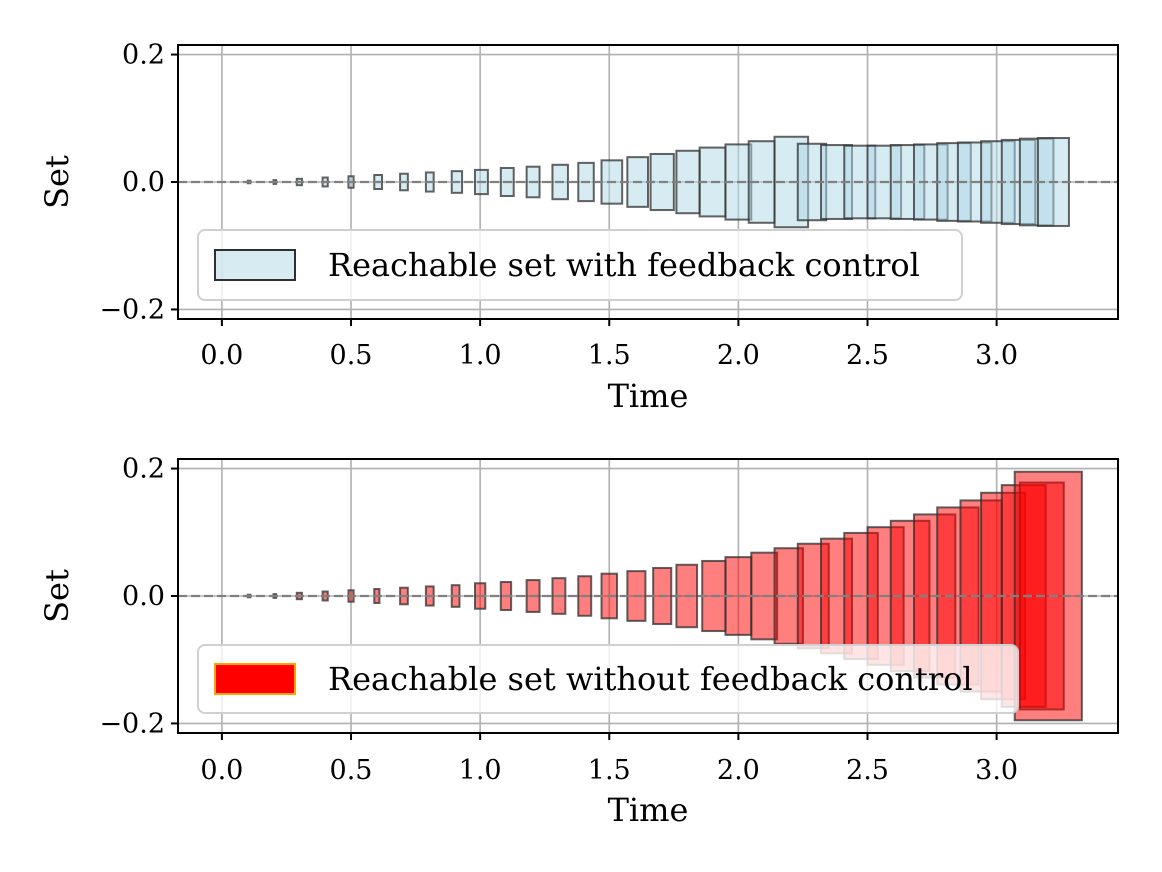 Image resolution: width=1162 pixels, height=872 pixels. What do you see at coordinates (624, 265) in the screenshot?
I see `legend-label: Reachable set with feedback control` at bounding box center [624, 265].